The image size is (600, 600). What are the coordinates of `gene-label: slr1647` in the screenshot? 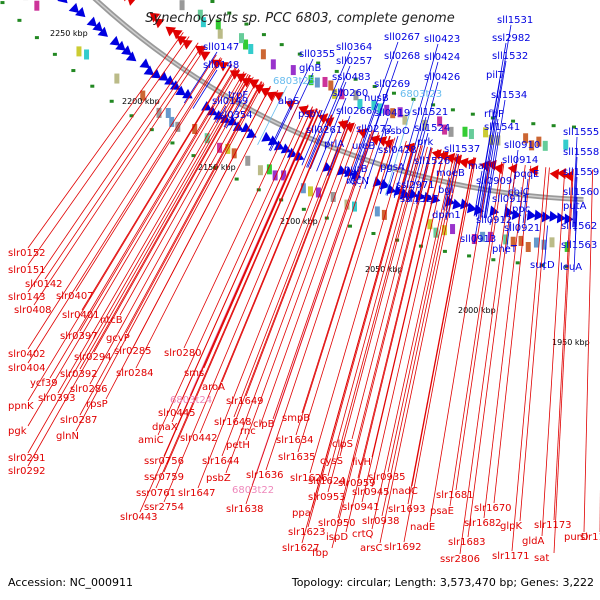 It's located at (197, 493).